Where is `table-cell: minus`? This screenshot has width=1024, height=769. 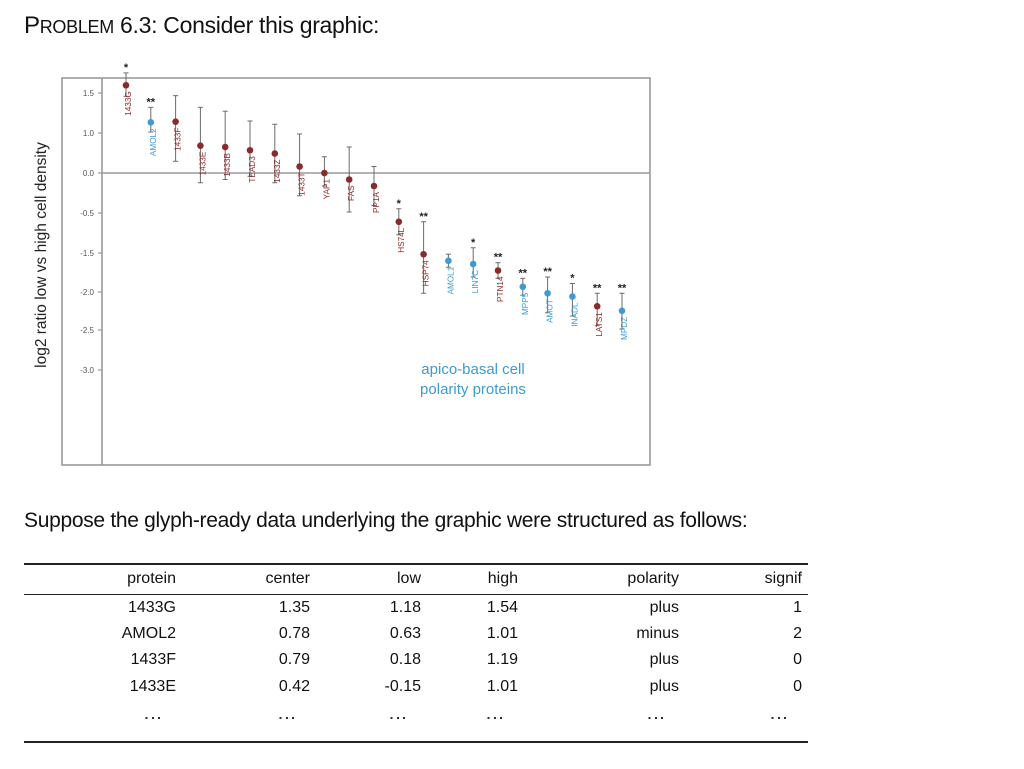
table-cell: minus is located at coordinates (657, 633).